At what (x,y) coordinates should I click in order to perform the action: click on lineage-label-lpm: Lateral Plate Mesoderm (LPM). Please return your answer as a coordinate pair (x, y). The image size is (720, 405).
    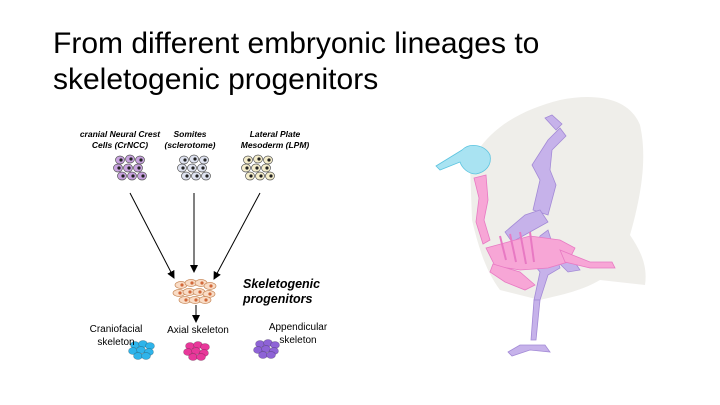
    Looking at the image, I should click on (275, 140).